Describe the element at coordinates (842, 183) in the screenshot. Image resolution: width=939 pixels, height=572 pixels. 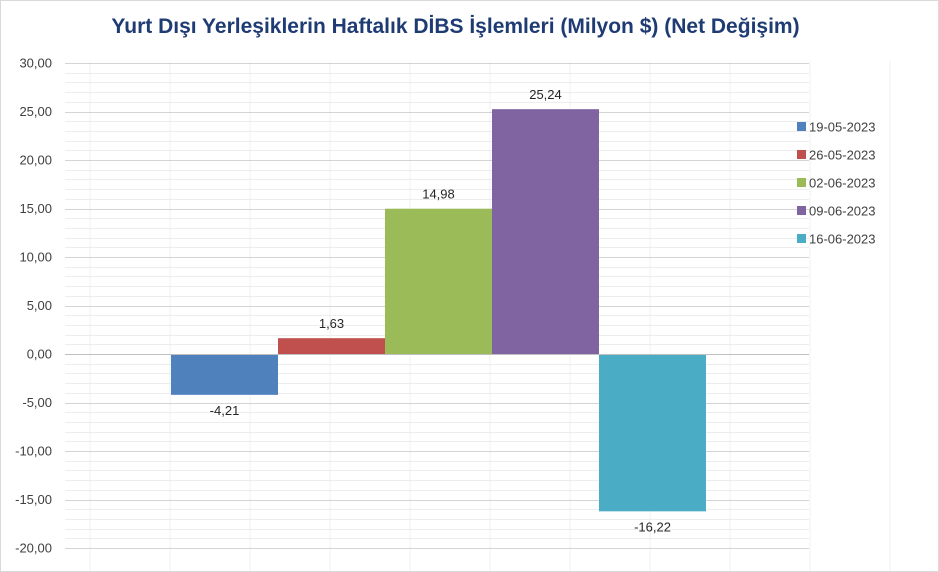
I see `legend-label: 02-06-2023` at that location.